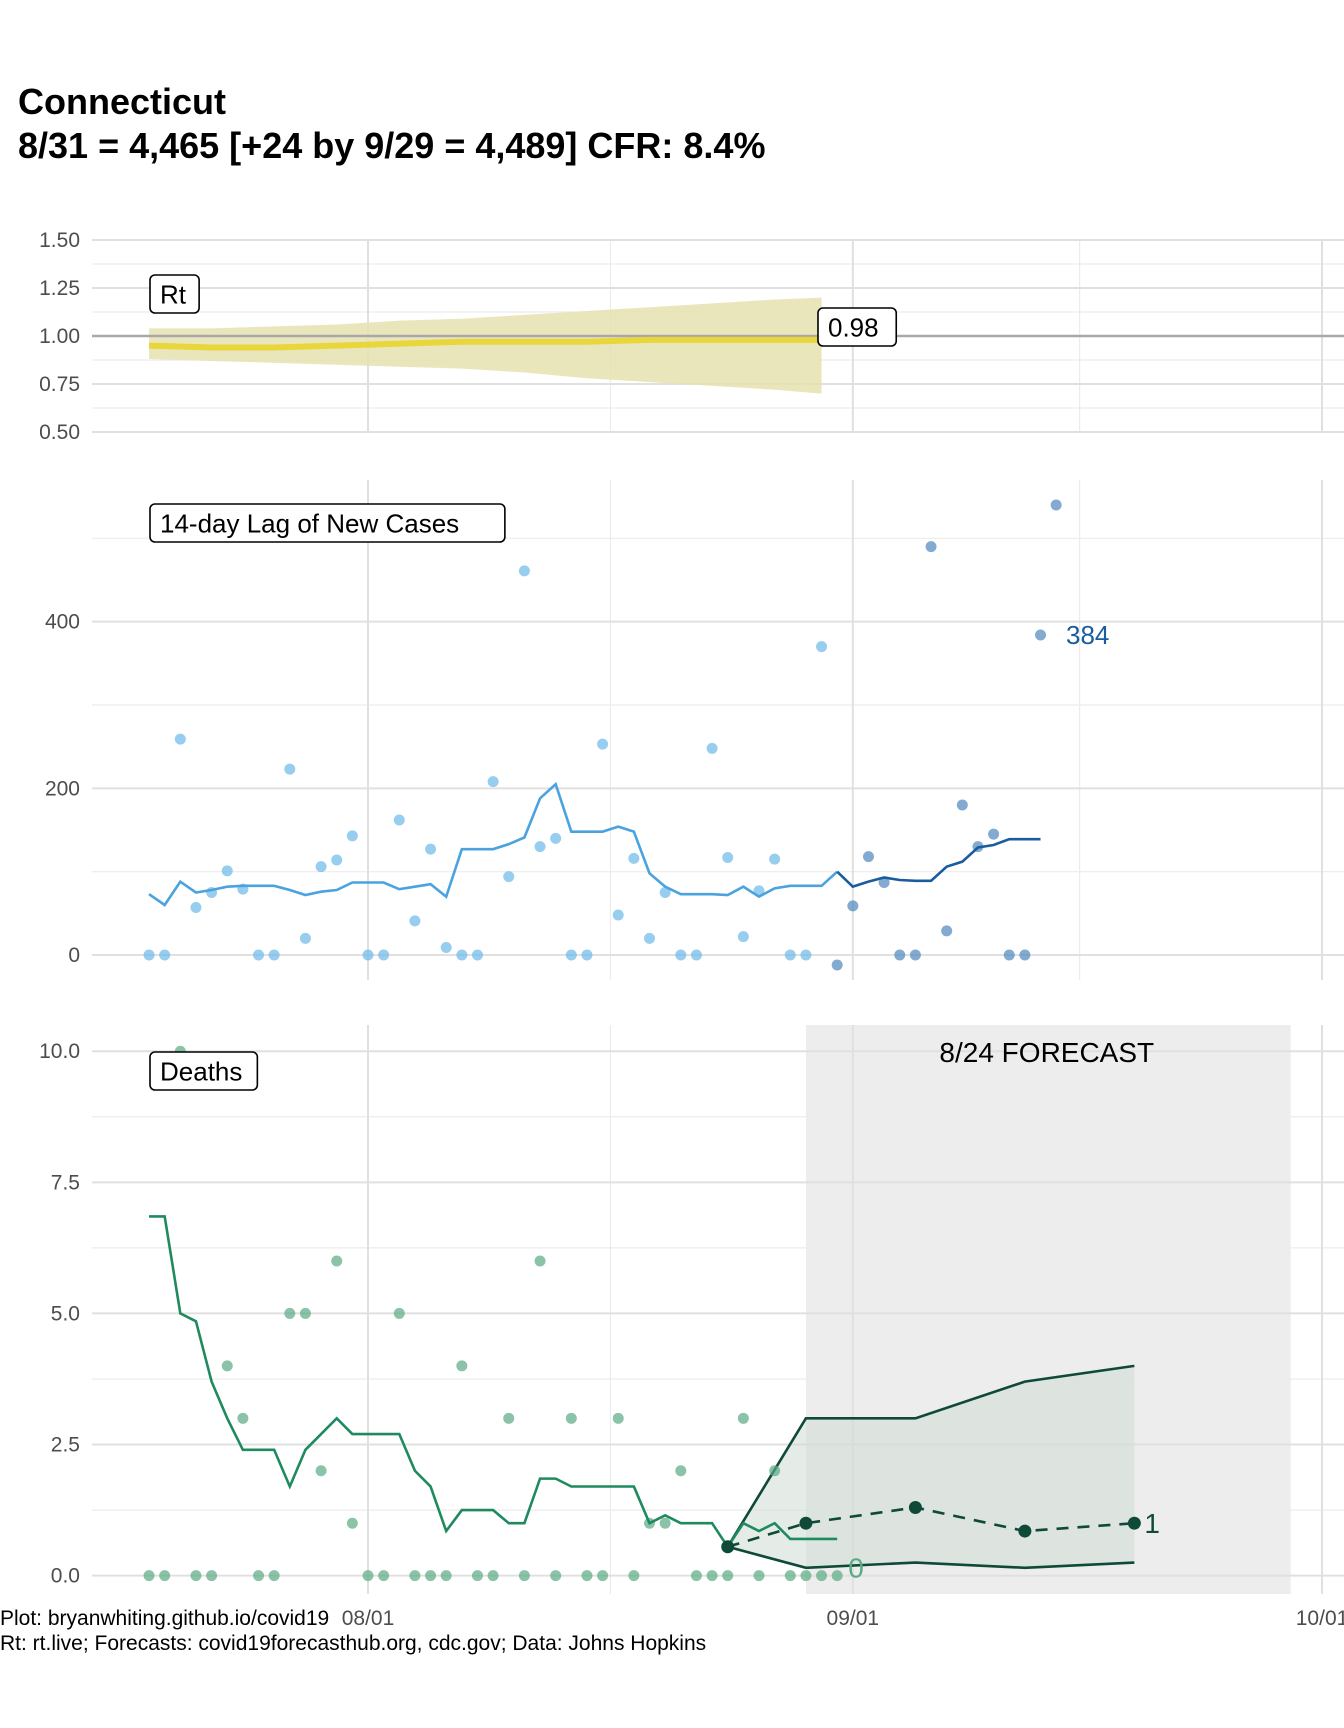  I want to click on caption-line-1: Plot: bryanwhiting.github.io/covid19, so click(165, 1618).